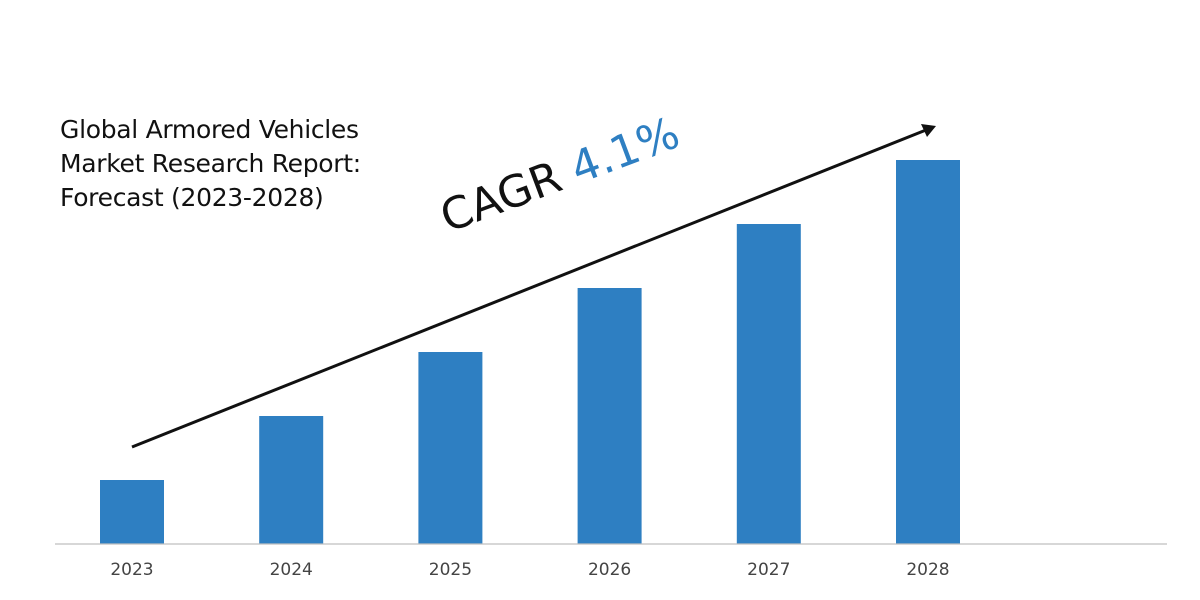 The width and height of the screenshot is (1200, 600). I want to click on bar-2025, so click(450, 448).